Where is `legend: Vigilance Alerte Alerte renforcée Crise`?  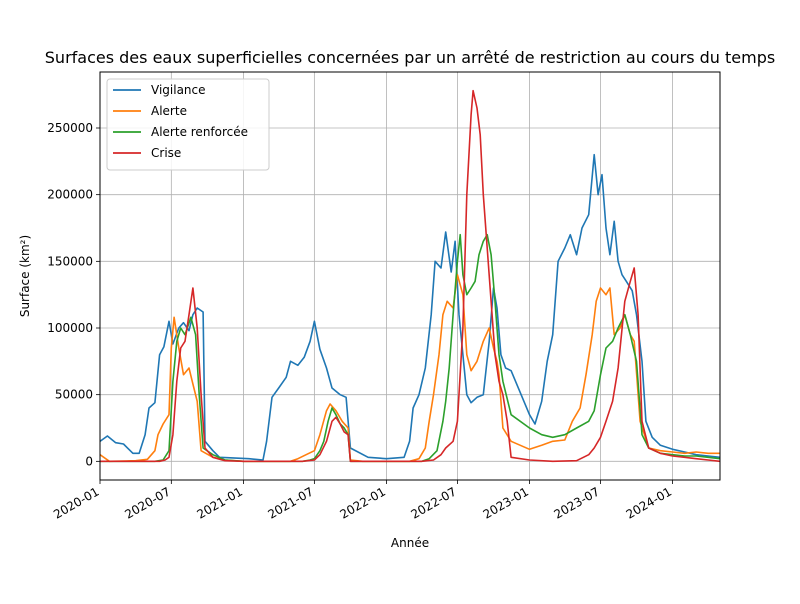 legend: Vigilance Alerte Alerte renforcée Crise is located at coordinates (188, 124).